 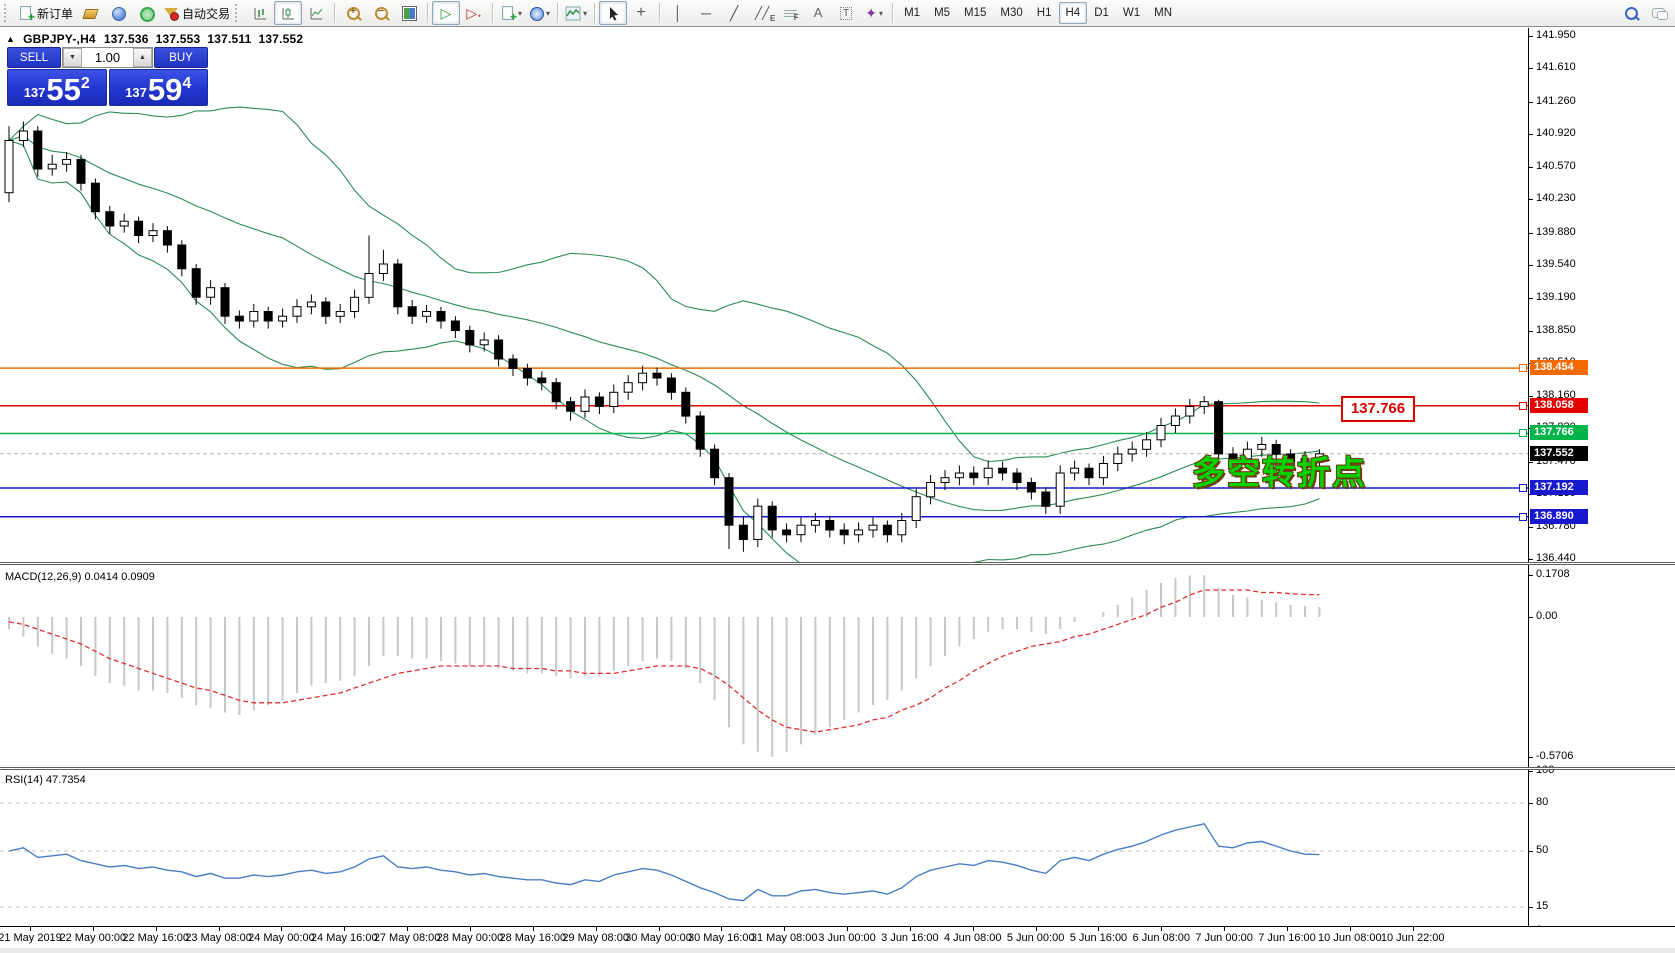 What do you see at coordinates (1547, 616) in the screenshot?
I see `macd-axis-tick: 0.00` at bounding box center [1547, 616].